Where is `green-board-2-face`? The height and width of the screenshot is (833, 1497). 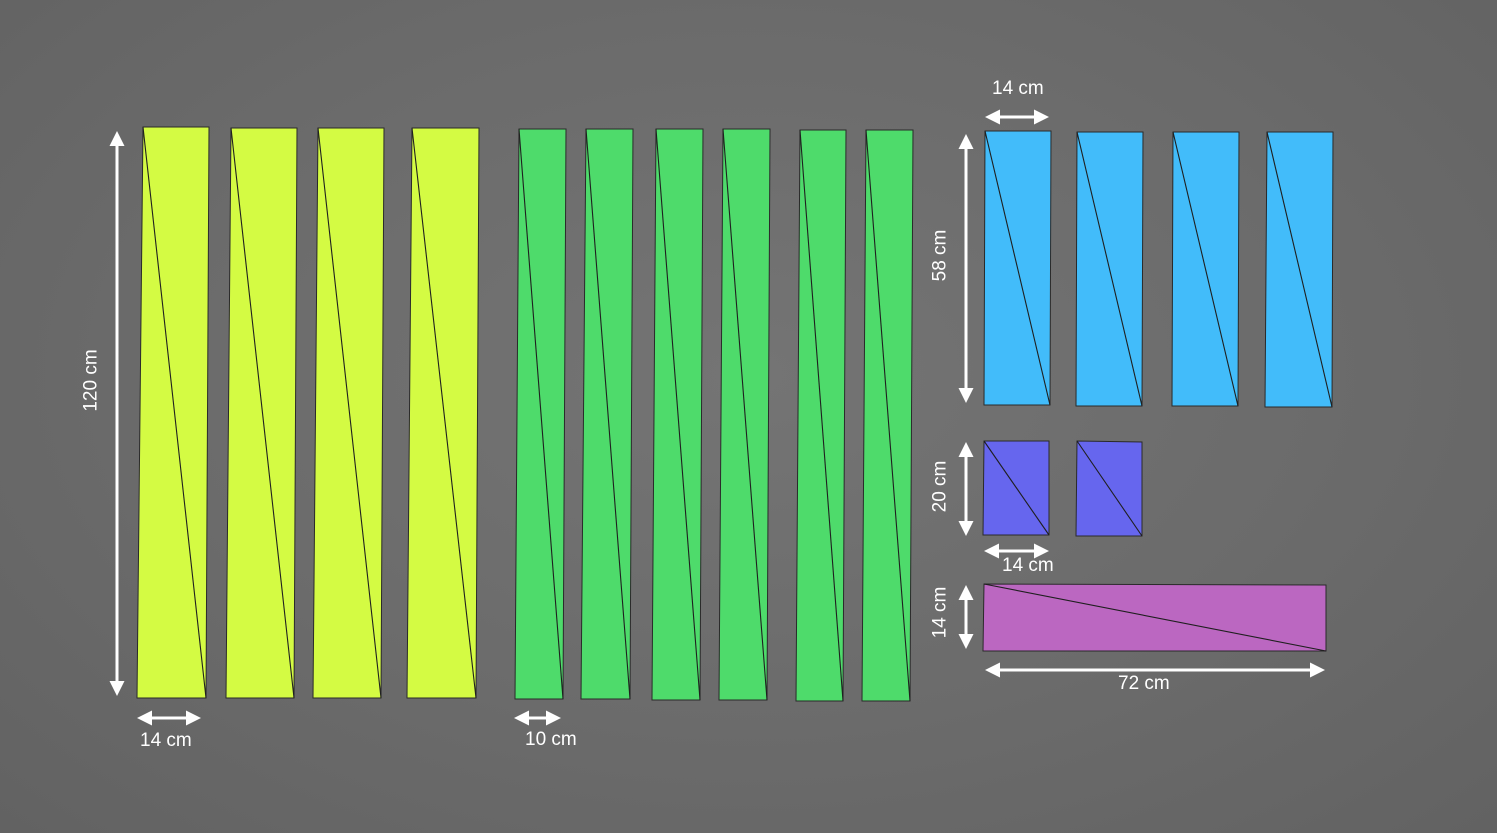
green-board-2-face is located at coordinates (607, 414).